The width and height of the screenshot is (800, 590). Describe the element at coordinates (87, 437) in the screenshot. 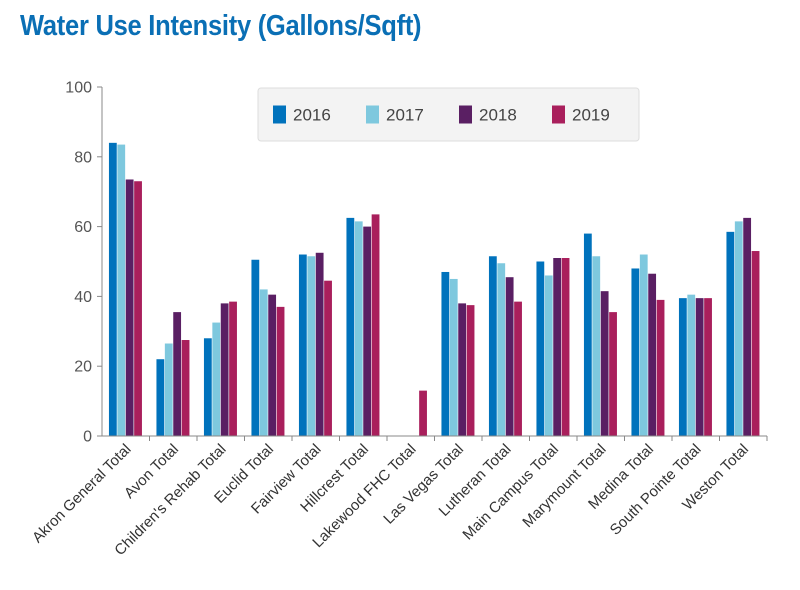

I see `y-tick-label: 0` at that location.